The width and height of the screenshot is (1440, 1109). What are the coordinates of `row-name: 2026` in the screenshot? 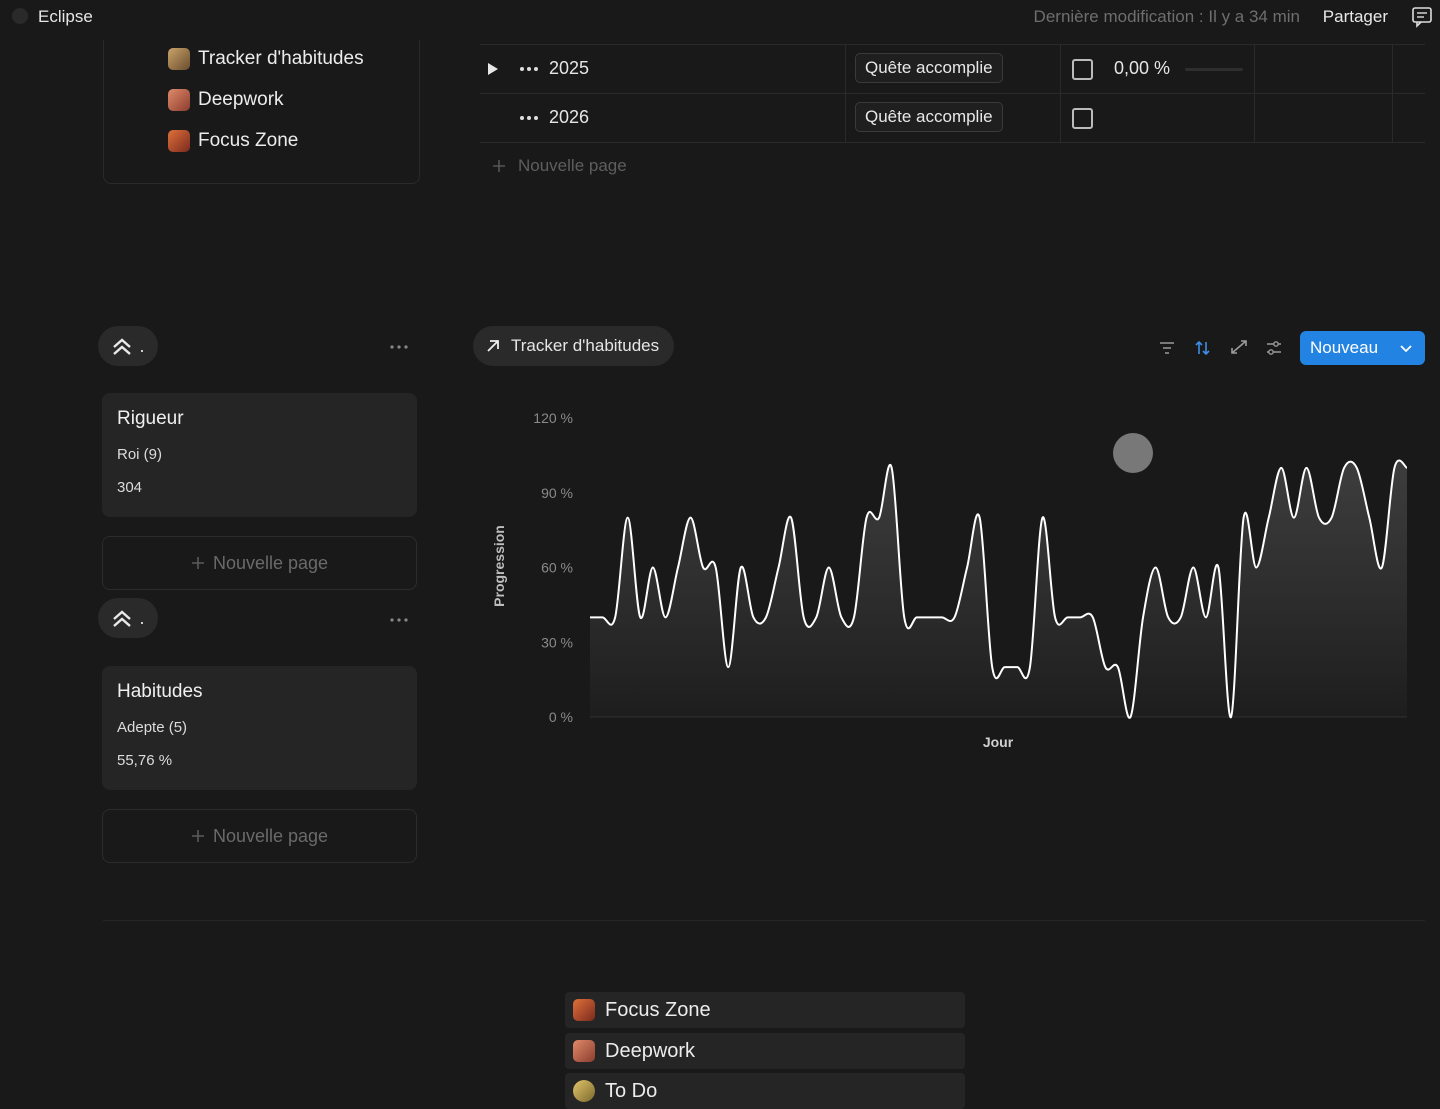 It's located at (569, 117).